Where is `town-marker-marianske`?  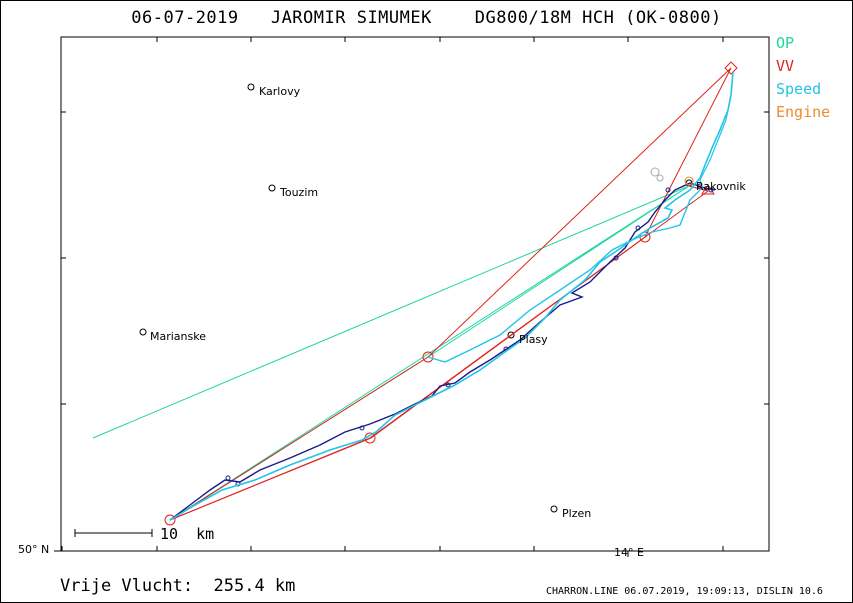 town-marker-marianske is located at coordinates (143, 332).